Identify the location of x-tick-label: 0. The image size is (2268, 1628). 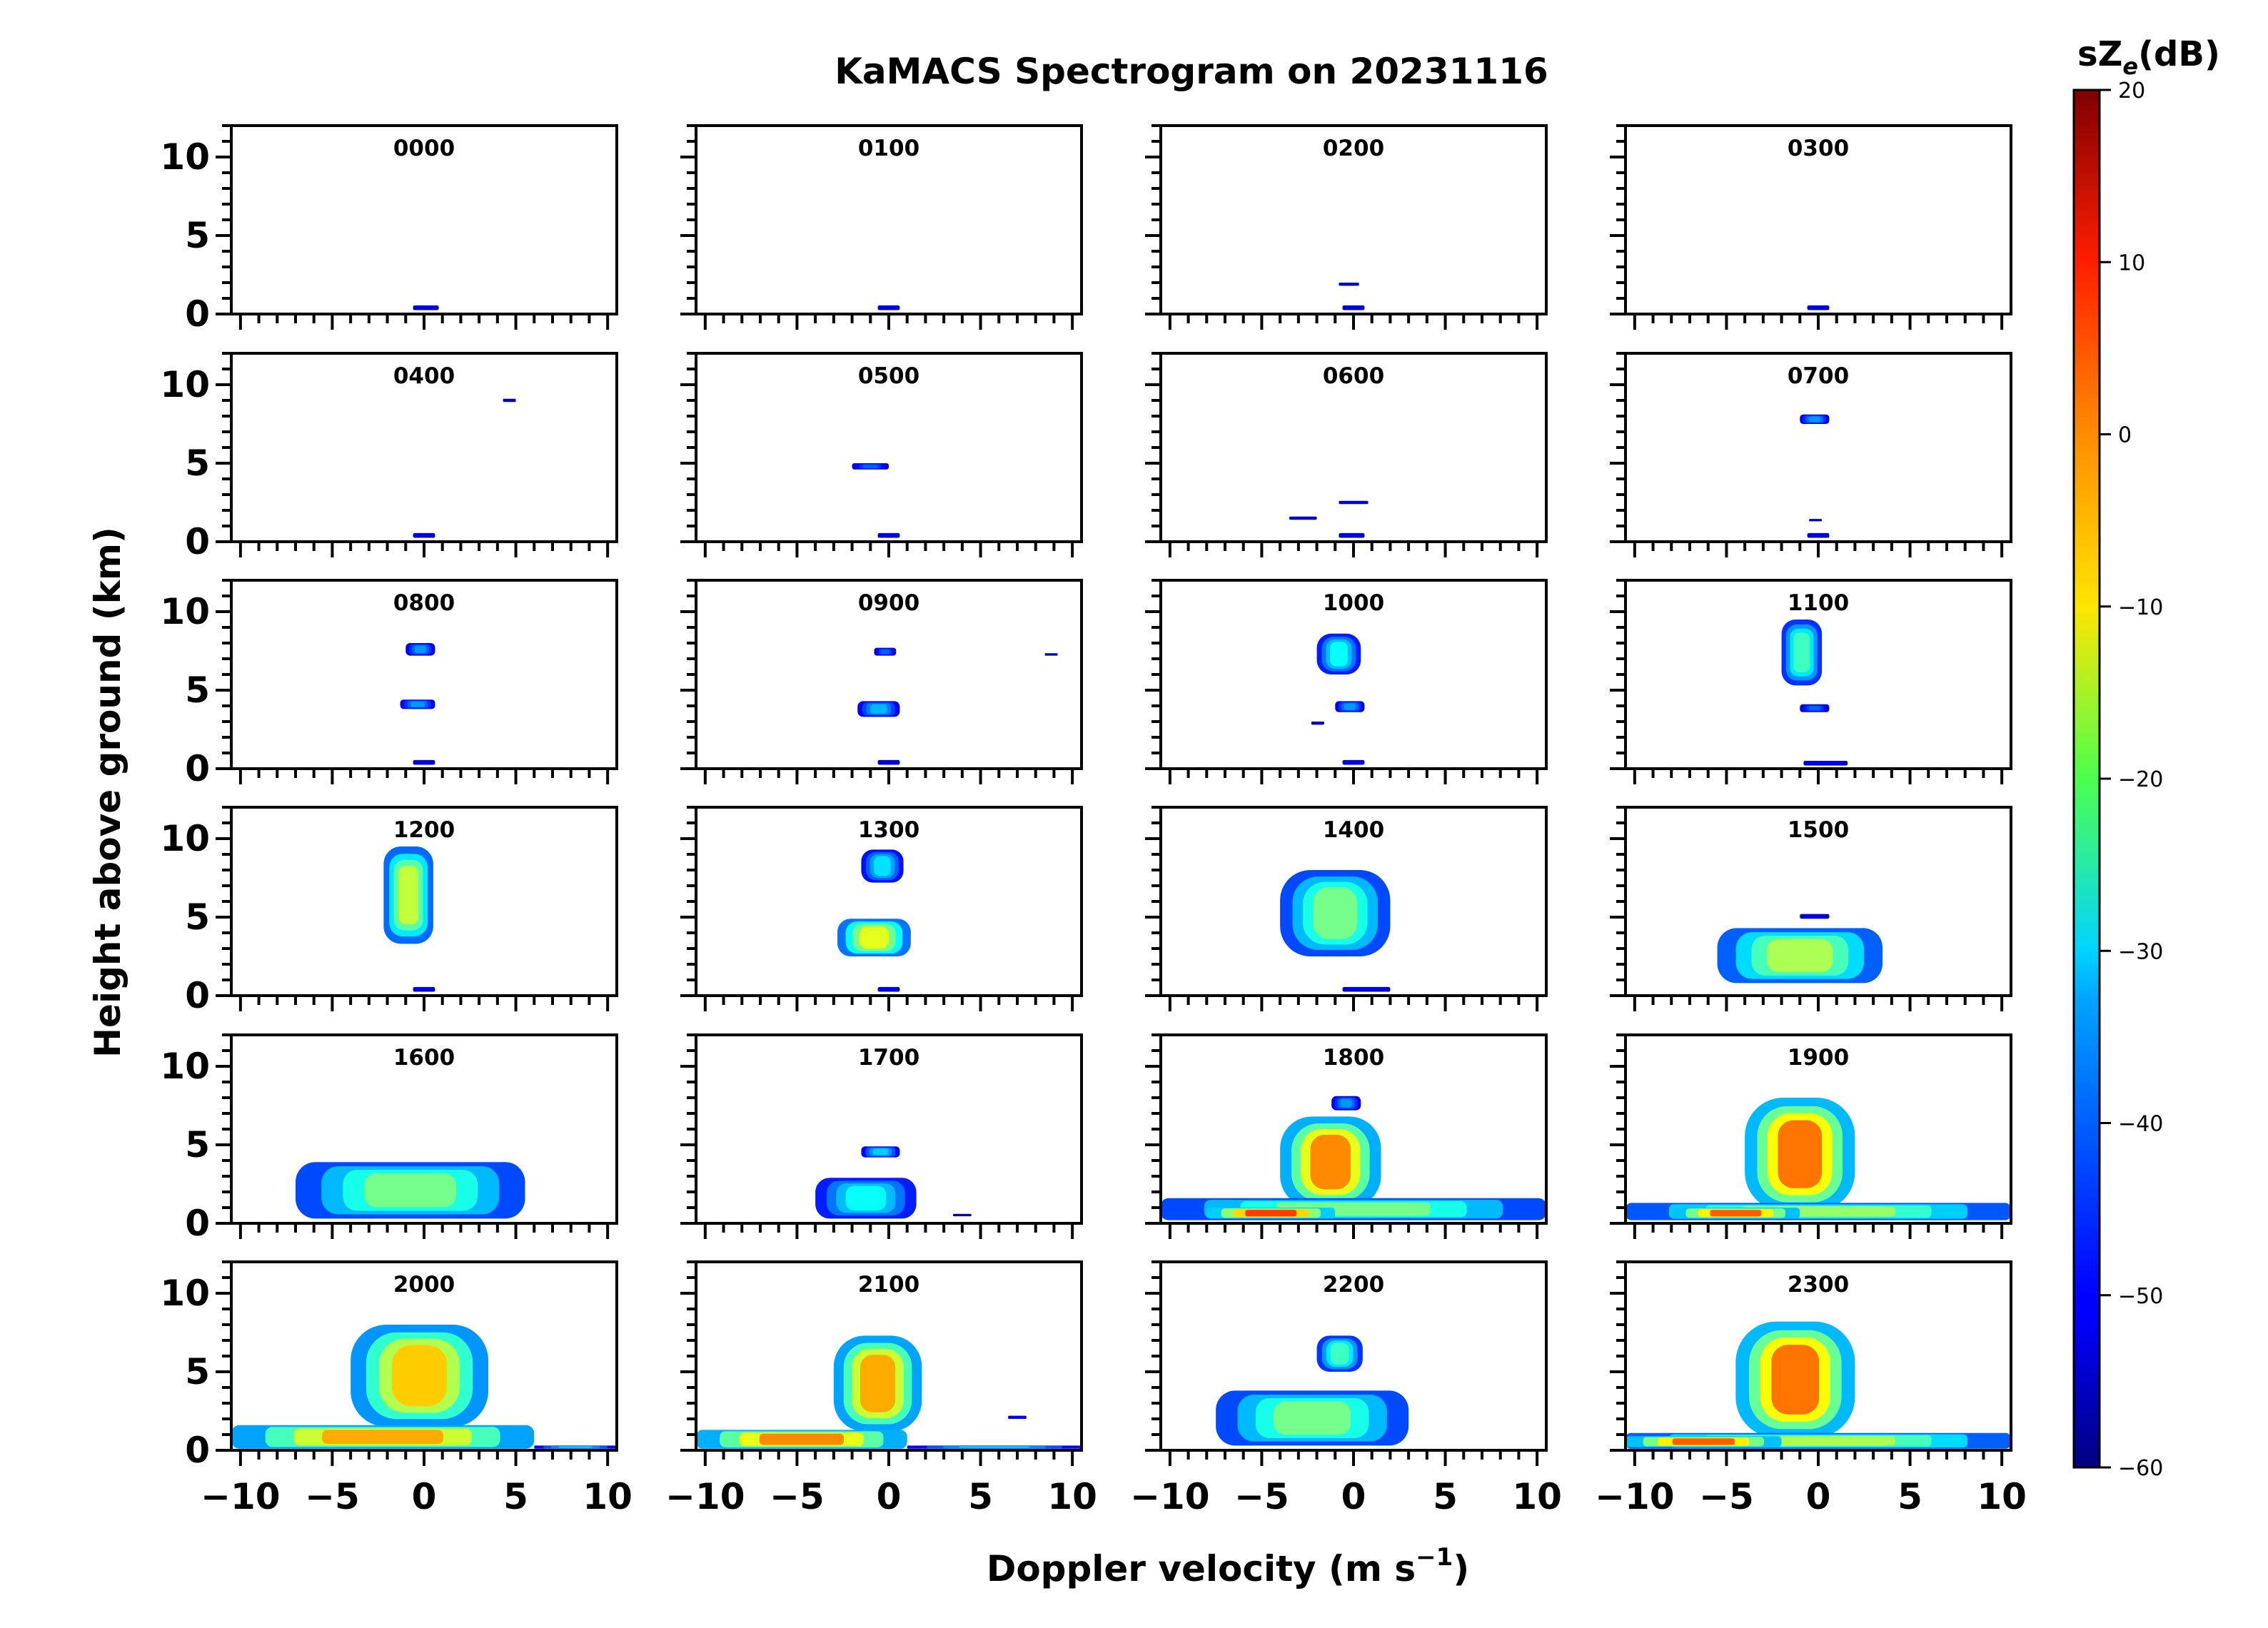
(424, 1496).